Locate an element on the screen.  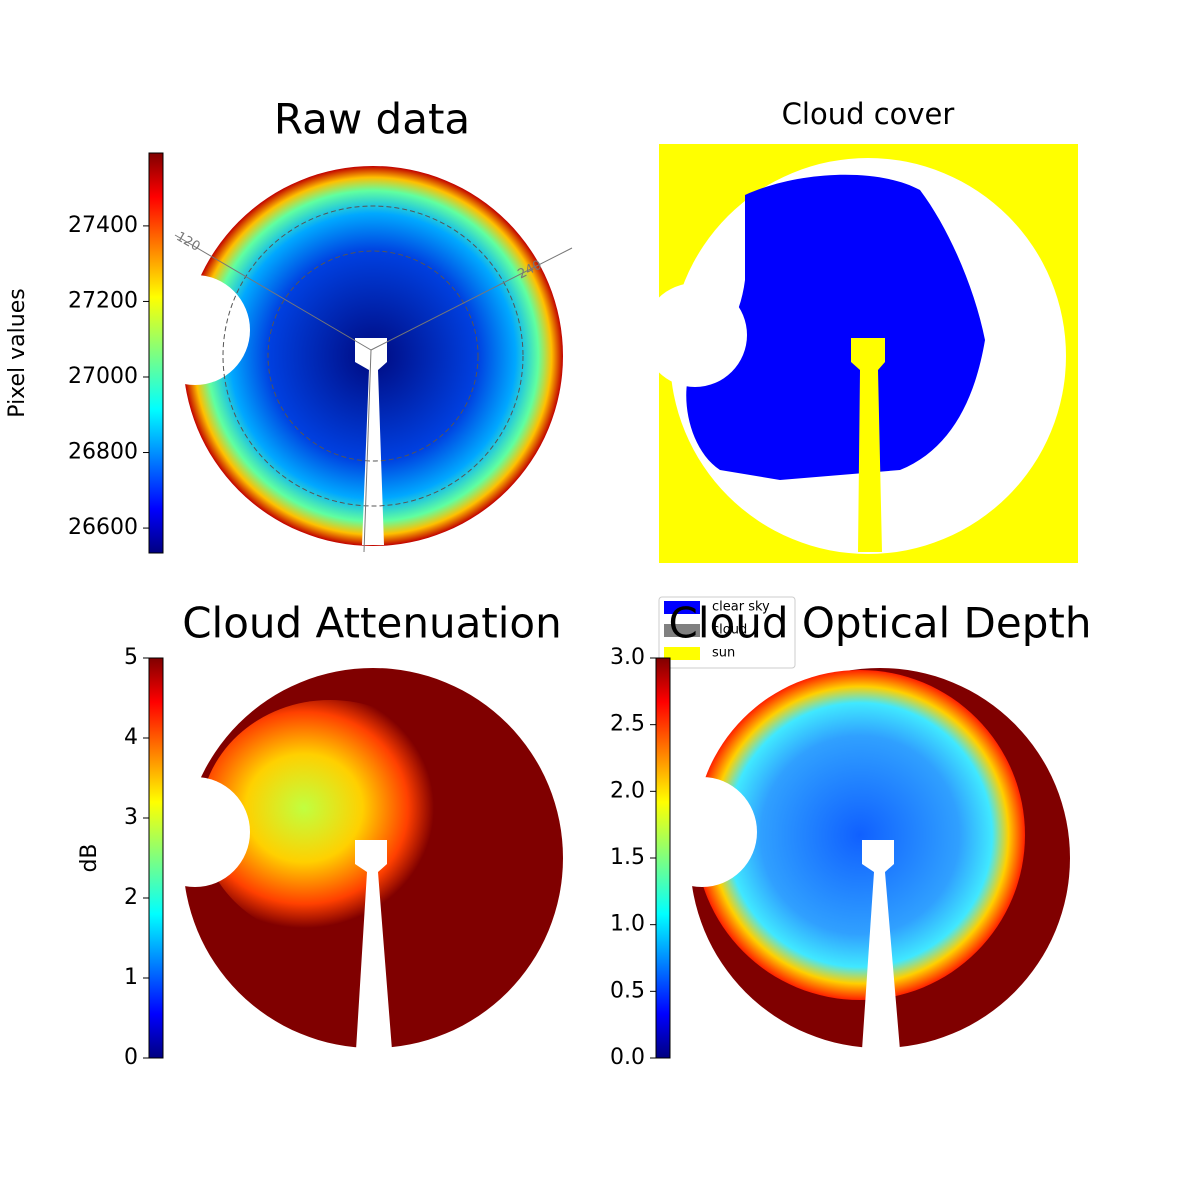
colorbar-label: Pixel values is located at coordinates (17, 352).